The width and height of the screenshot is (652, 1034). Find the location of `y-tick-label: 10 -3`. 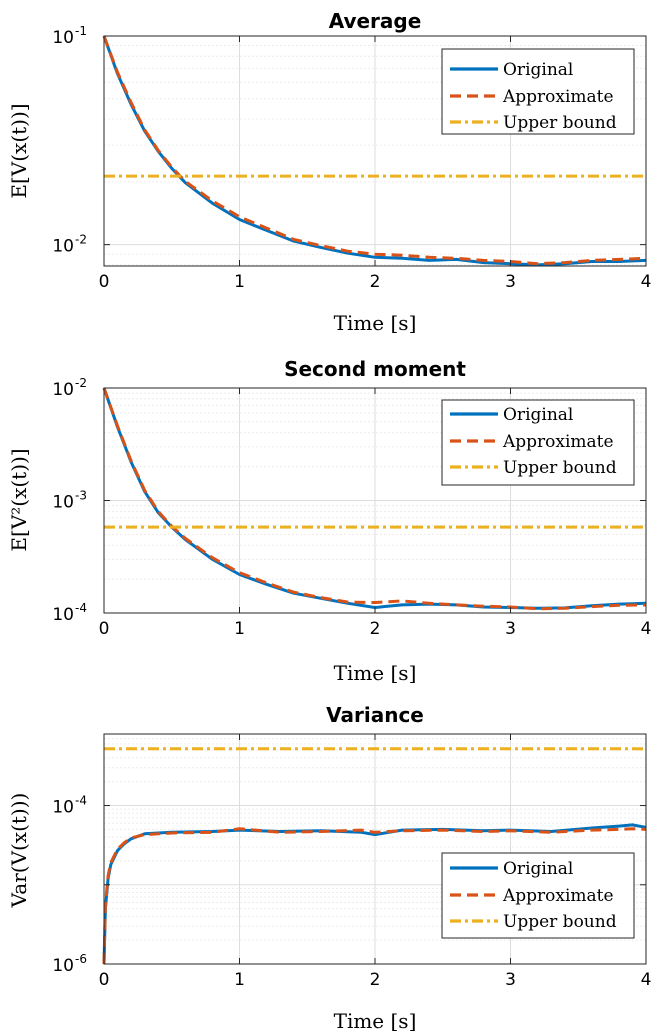

y-tick-label: 10 -3 is located at coordinates (69, 501).